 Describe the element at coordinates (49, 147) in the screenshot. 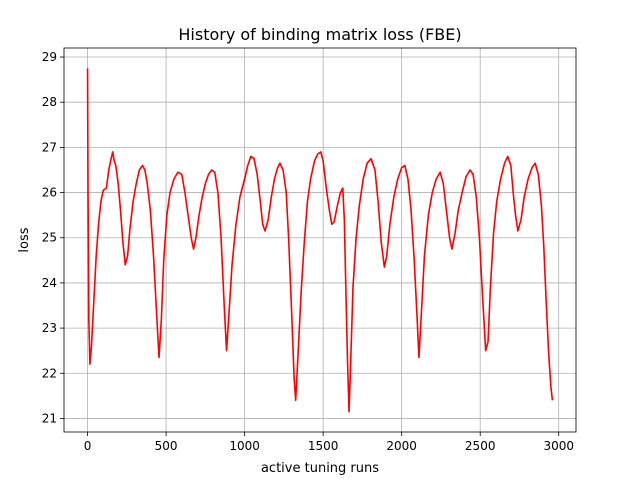

I see `y-tick-label: 27` at that location.